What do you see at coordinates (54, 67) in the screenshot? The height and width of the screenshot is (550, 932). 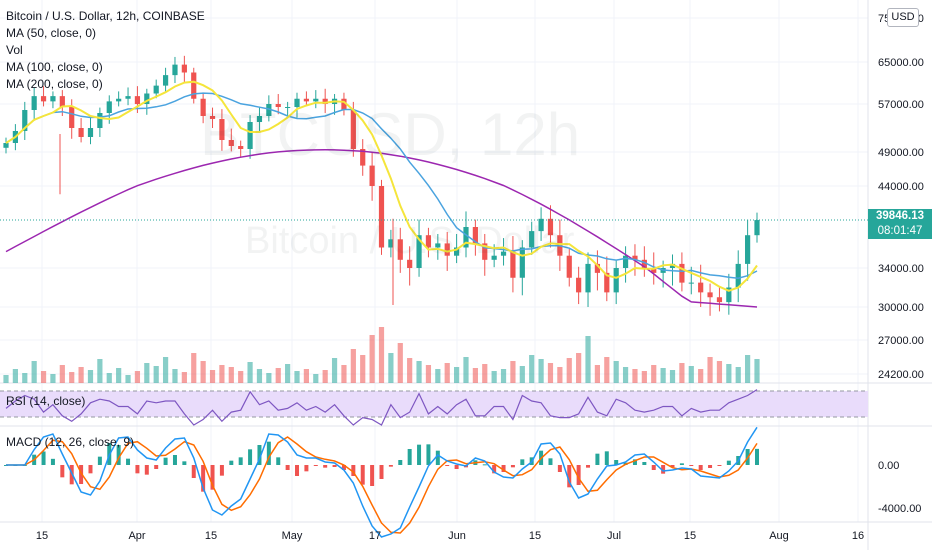 I see `legend-ma100: MA (100, close, 0)` at bounding box center [54, 67].